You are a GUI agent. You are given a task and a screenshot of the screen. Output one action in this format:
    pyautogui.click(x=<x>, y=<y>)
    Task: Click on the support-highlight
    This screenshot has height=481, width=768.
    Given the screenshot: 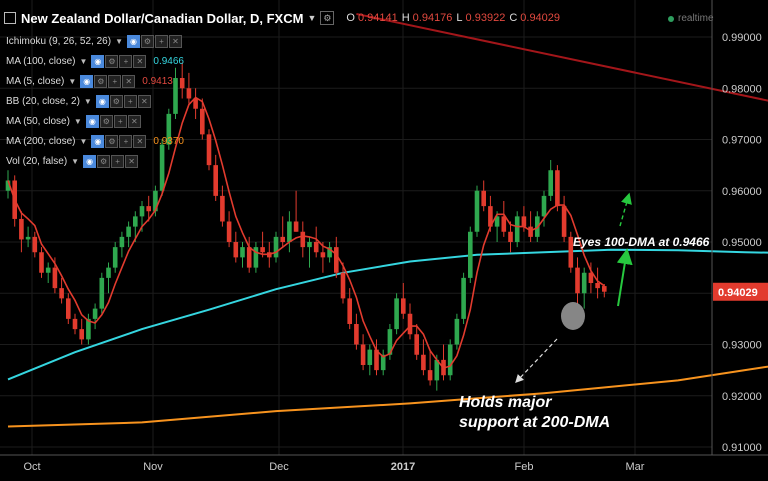 What is the action you would take?
    pyautogui.click(x=573, y=316)
    